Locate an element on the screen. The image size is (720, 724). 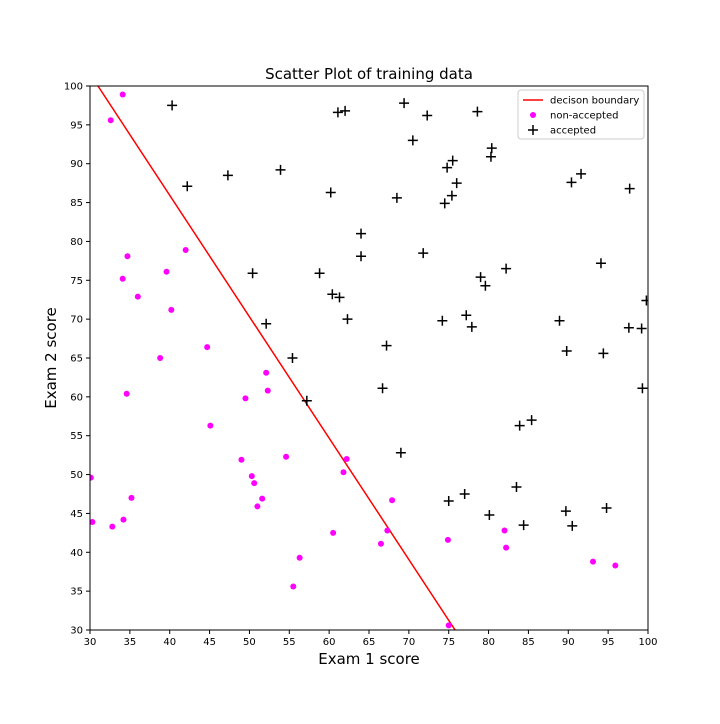
x-tick-label: 85 is located at coordinates (528, 642).